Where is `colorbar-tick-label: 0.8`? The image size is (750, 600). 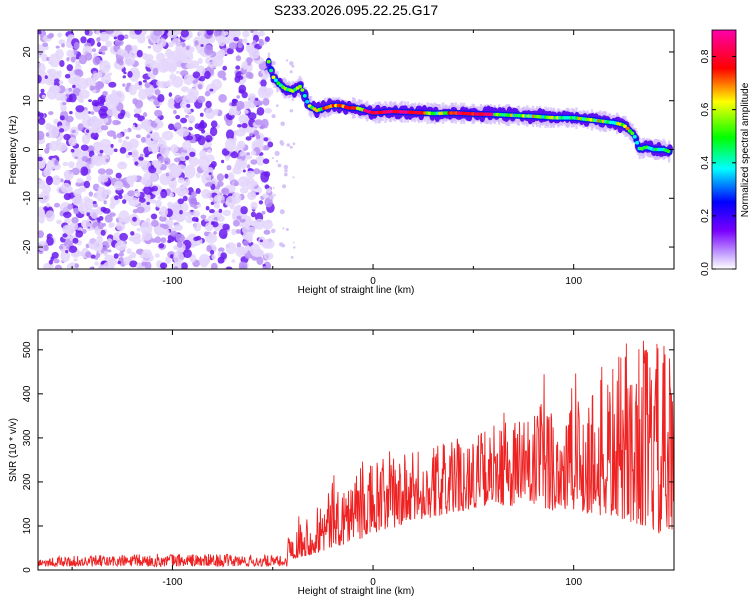
colorbar-tick-label: 0.8 is located at coordinates (705, 56).